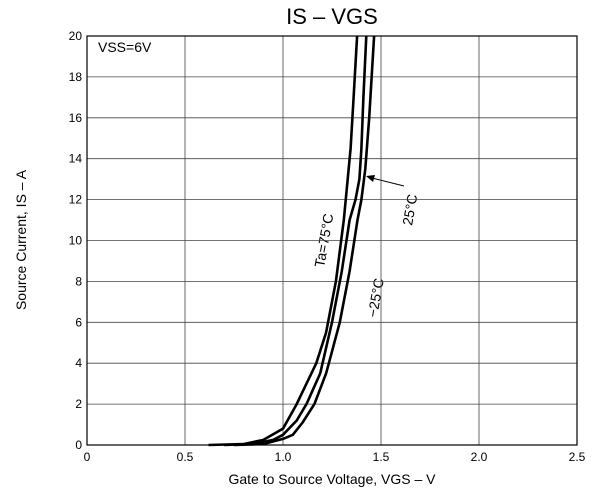 The image size is (601, 504). What do you see at coordinates (78, 281) in the screenshot?
I see `y-tick-label: 8` at bounding box center [78, 281].